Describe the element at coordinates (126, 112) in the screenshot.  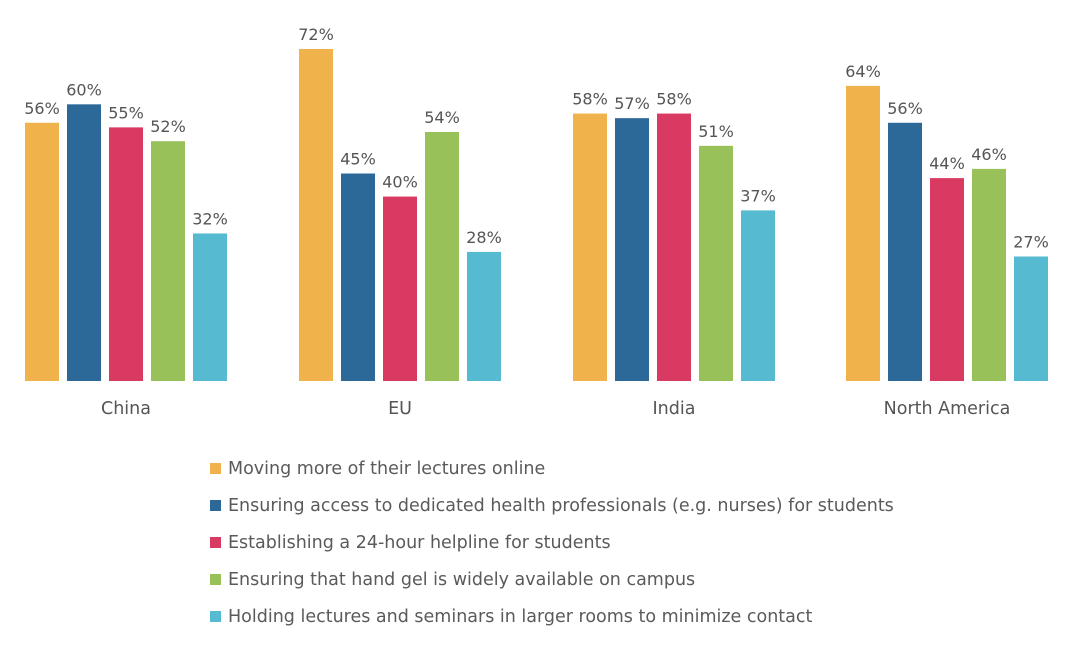
I see `value-label: 55%` at that location.